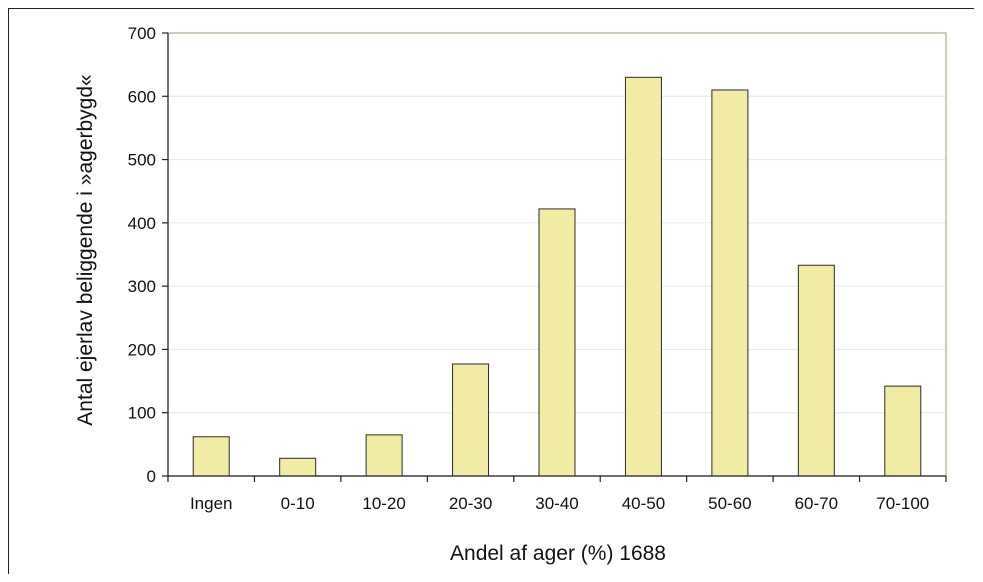 The image size is (983, 582). What do you see at coordinates (211, 456) in the screenshot?
I see `bar-Ingen` at bounding box center [211, 456].